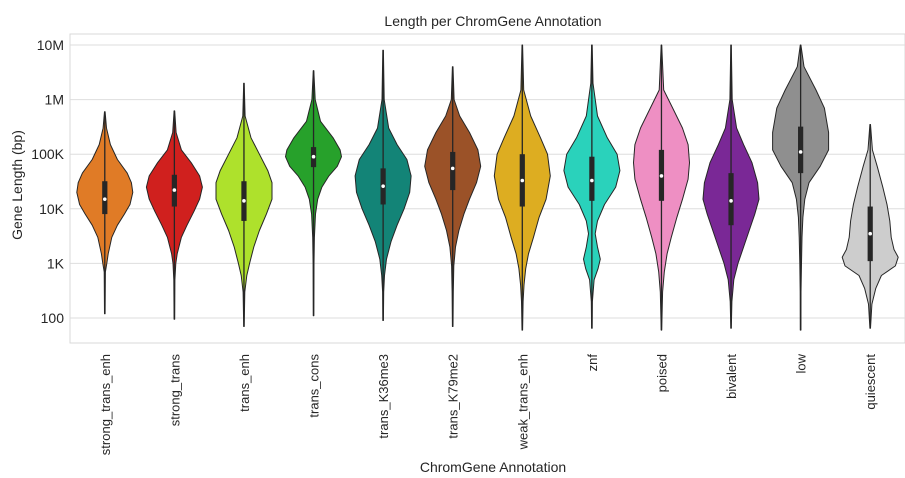 The width and height of the screenshot is (905, 478). I want to click on violin-bivalent, so click(731, 186).